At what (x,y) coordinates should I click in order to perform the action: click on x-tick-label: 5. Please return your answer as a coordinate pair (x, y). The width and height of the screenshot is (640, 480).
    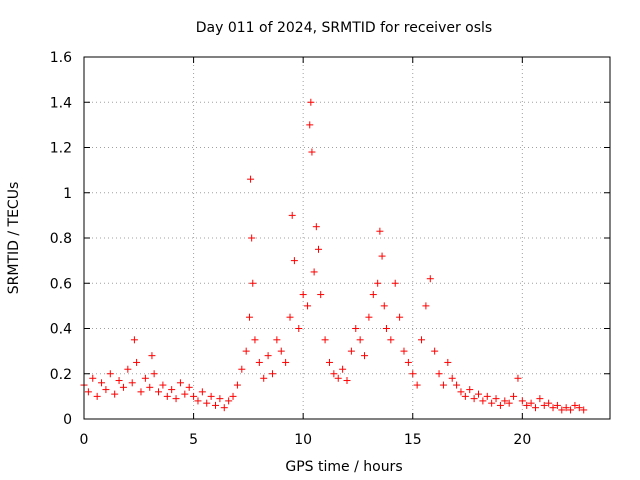
    Looking at the image, I should click on (193, 440).